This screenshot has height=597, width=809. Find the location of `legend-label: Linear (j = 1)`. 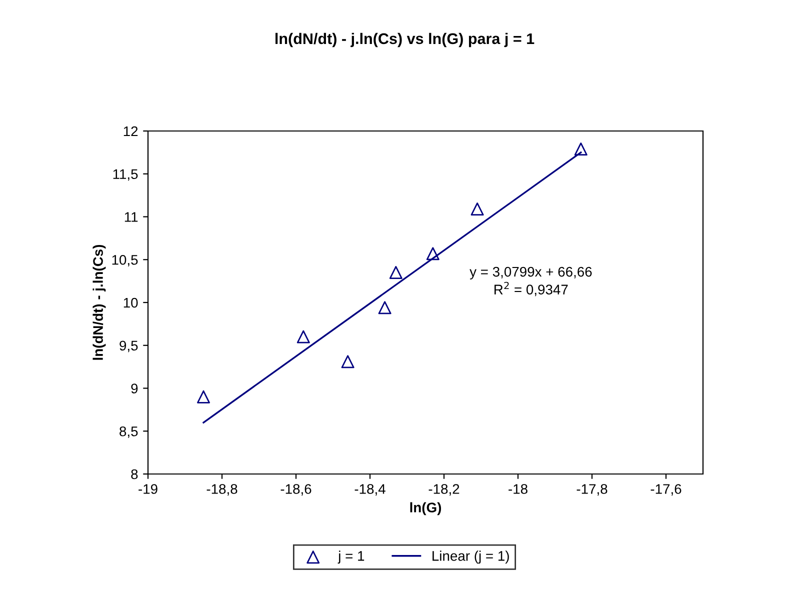

legend-label: Linear (j = 1) is located at coordinates (470, 557).